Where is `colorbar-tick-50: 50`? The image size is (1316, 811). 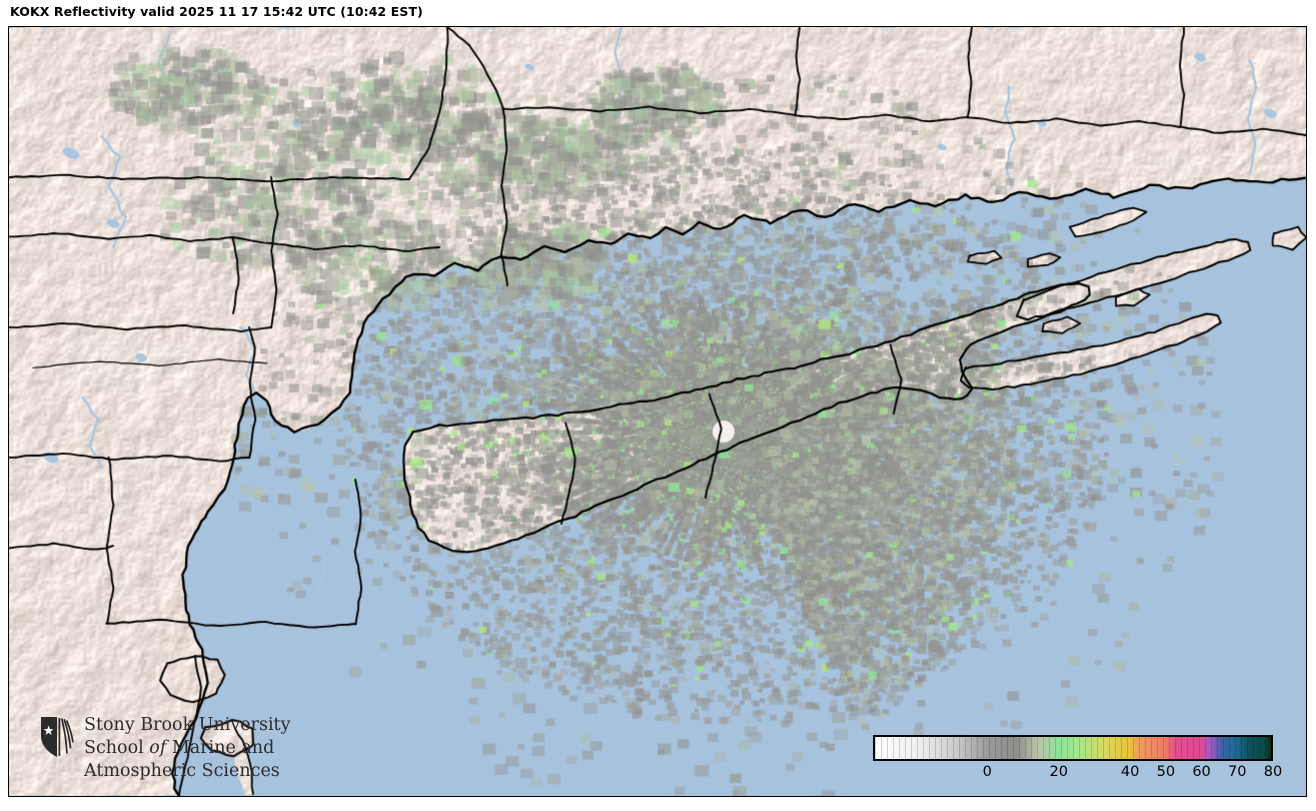 colorbar-tick-50: 50 is located at coordinates (1166, 772).